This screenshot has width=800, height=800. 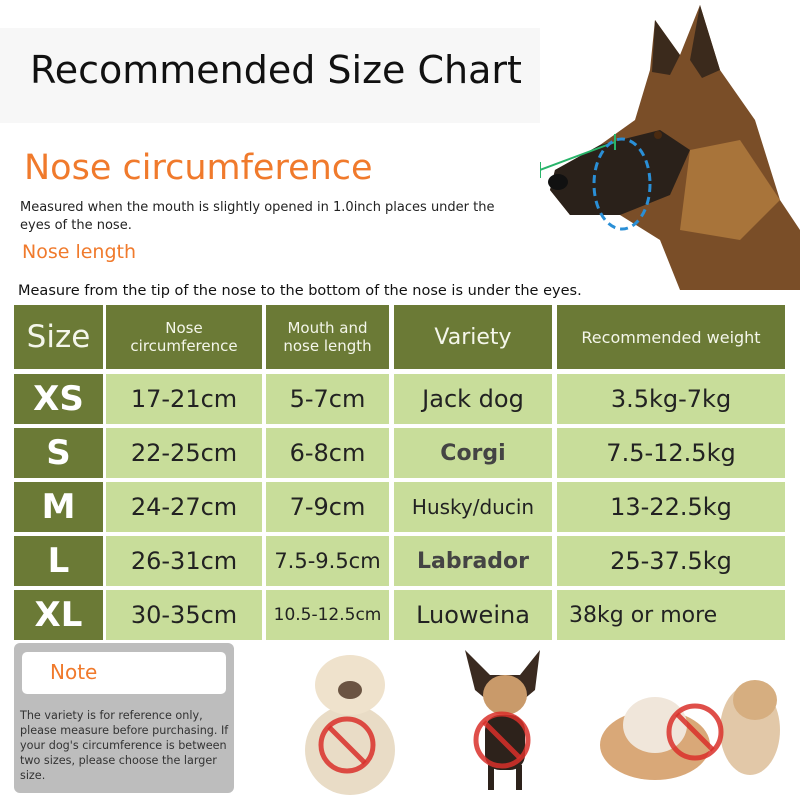 What do you see at coordinates (327, 561) in the screenshot?
I see `cell-mouth-nose-length: 7.5-9.5cm` at bounding box center [327, 561].